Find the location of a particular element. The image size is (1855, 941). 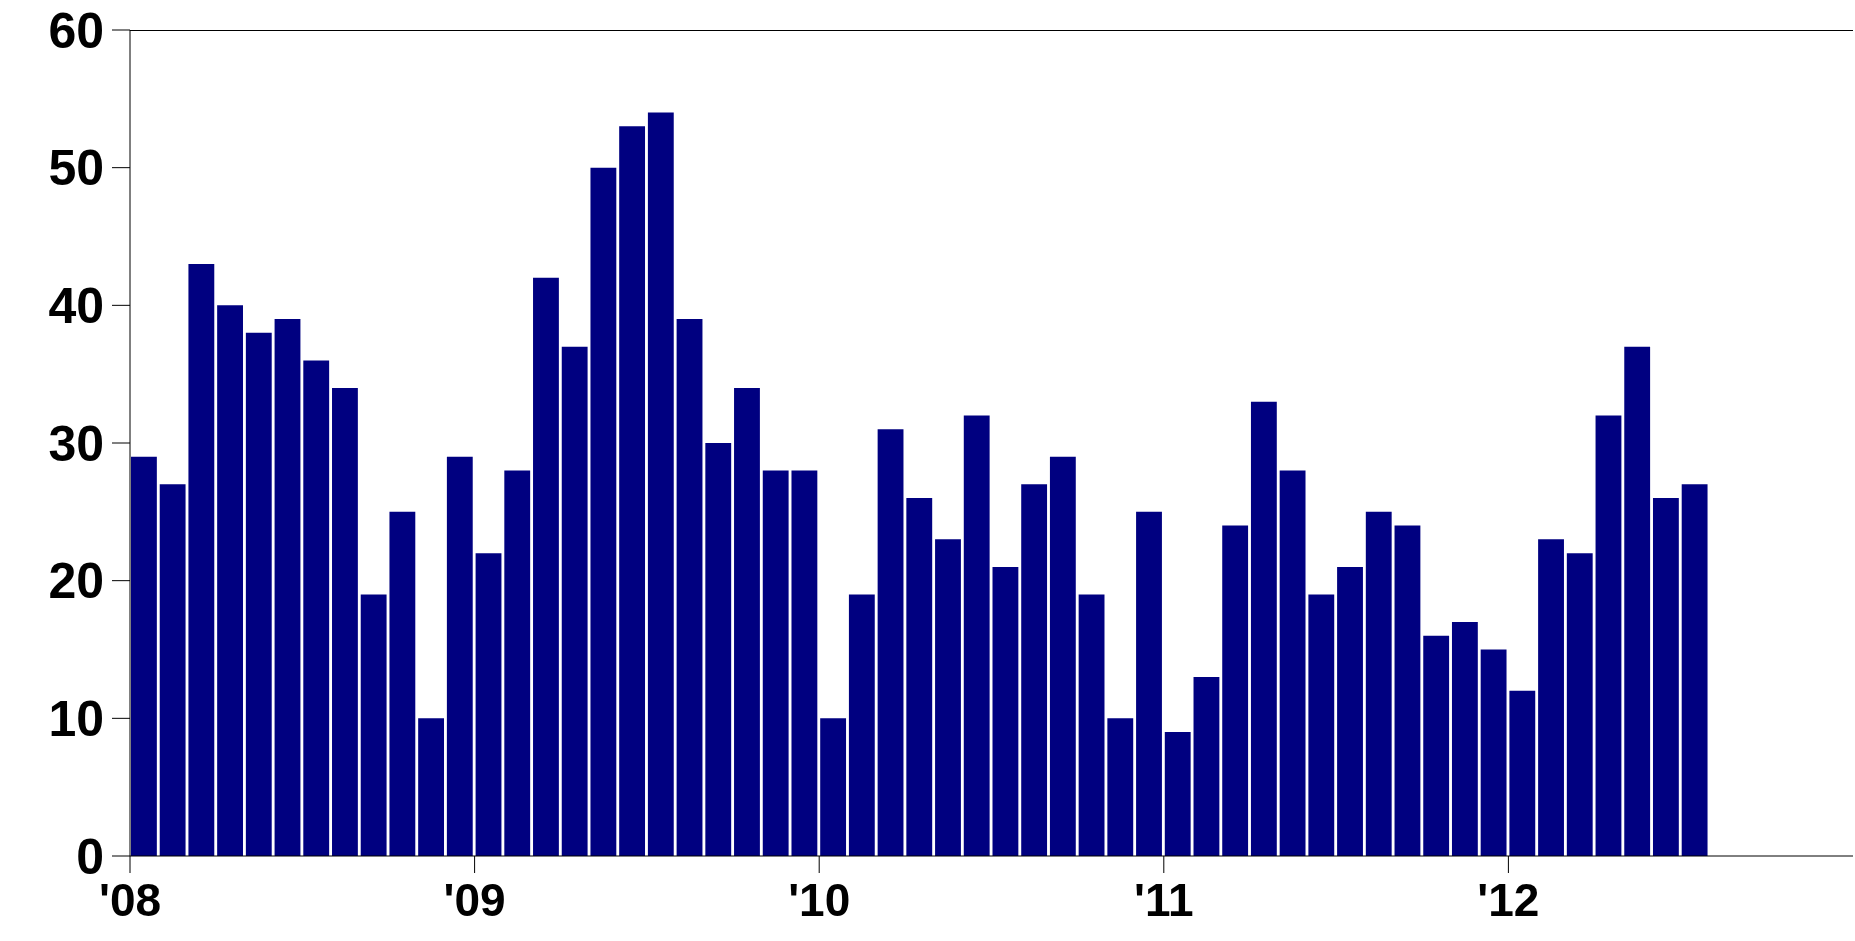

y-tick-label: 20 is located at coordinates (76, 581).